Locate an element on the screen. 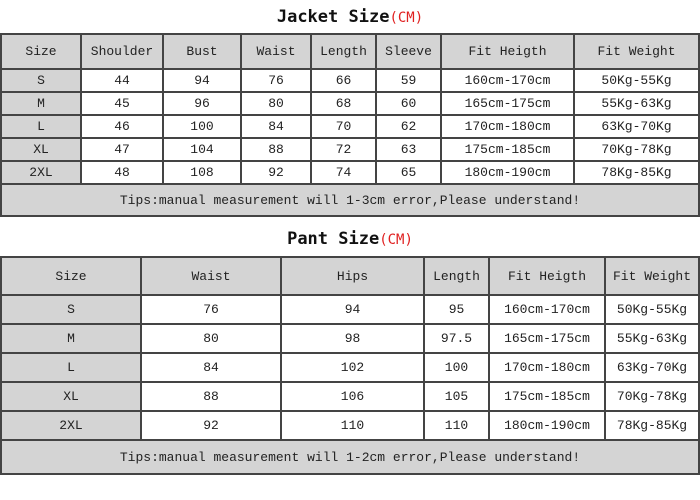 The width and height of the screenshot is (700, 500). table-cell: 60 is located at coordinates (408, 103).